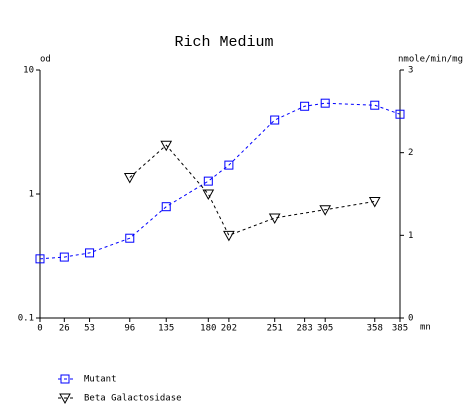  What do you see at coordinates (129, 329) in the screenshot?
I see `x-tick-label: 96` at bounding box center [129, 329].